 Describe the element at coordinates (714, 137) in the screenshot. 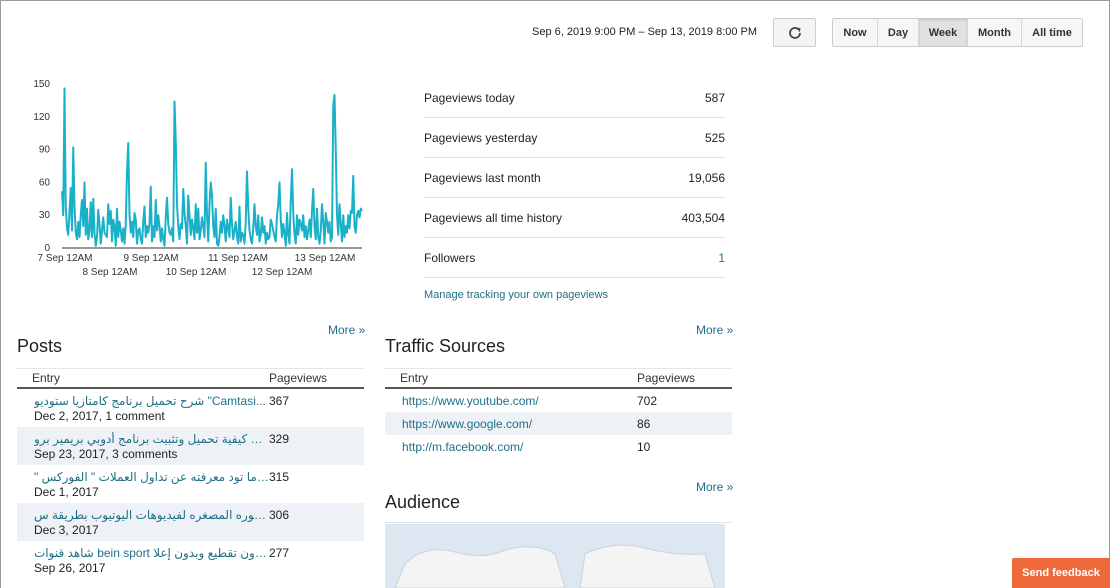

I see `stat-value: 525` at that location.